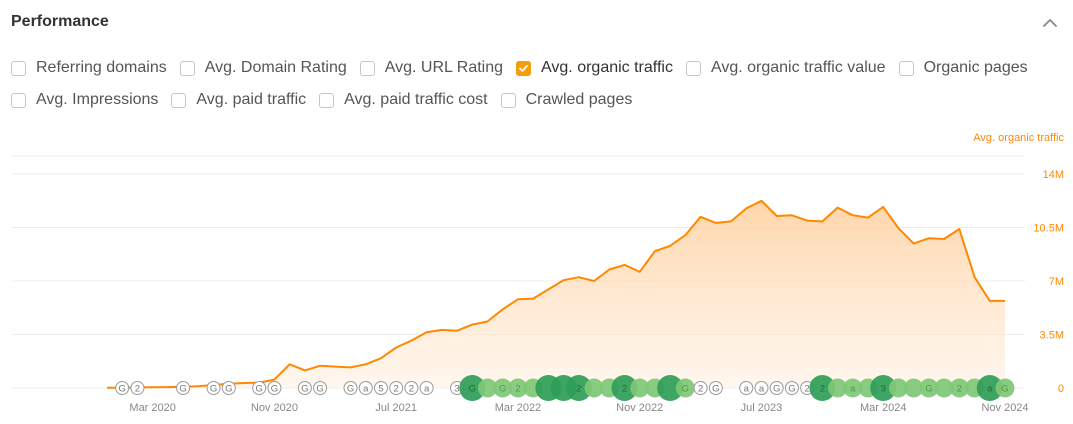 The image size is (1073, 424). I want to click on annotation-marker: 3, so click(883, 388).